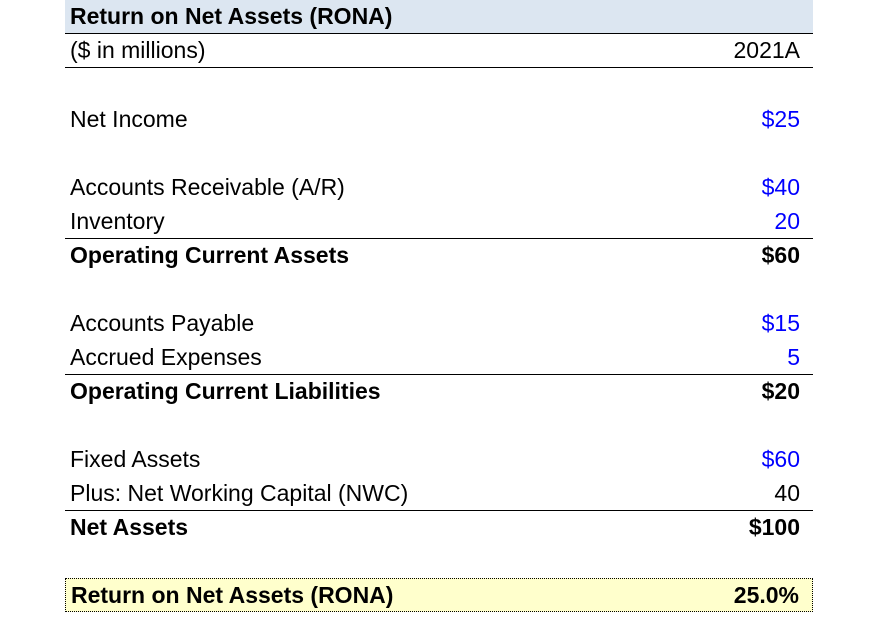 The height and width of the screenshot is (625, 879). Describe the element at coordinates (439, 493) in the screenshot. I see `net-working-capital-row: Plus: Net Working Capital (NWC) 40` at that location.